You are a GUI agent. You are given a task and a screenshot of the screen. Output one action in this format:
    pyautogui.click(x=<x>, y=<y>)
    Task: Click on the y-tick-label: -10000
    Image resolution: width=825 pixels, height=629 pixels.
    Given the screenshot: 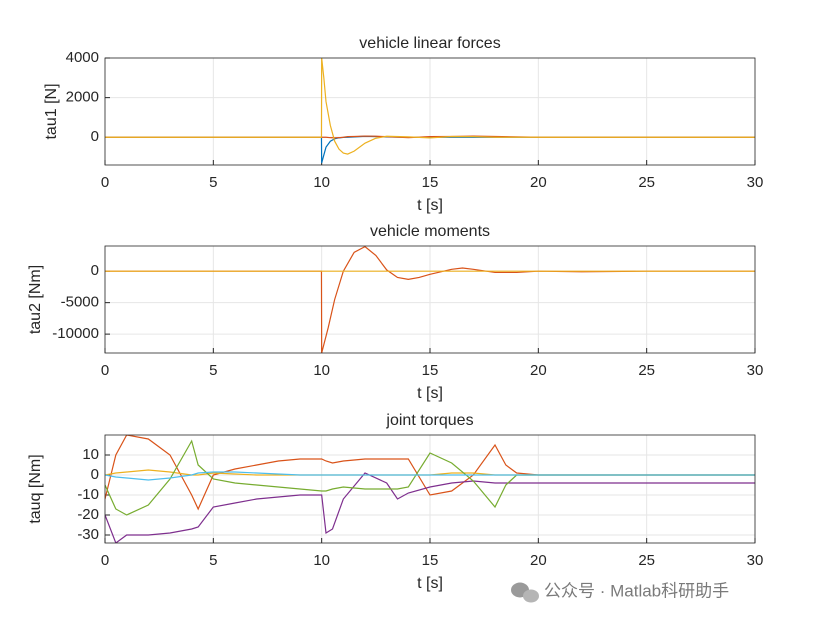 What is the action you would take?
    pyautogui.click(x=75, y=333)
    